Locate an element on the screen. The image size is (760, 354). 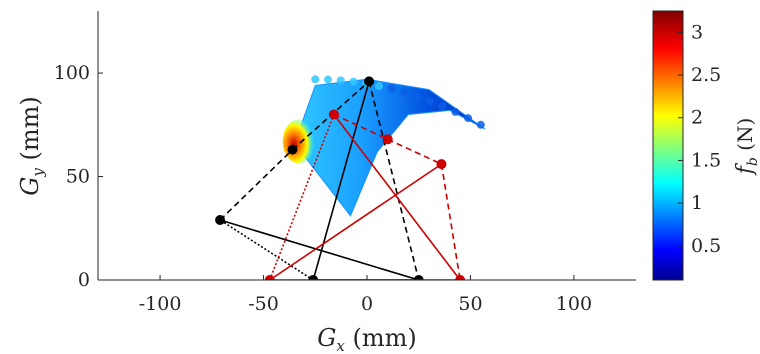
colorbar-label: fb (N) is located at coordinates (746, 147).